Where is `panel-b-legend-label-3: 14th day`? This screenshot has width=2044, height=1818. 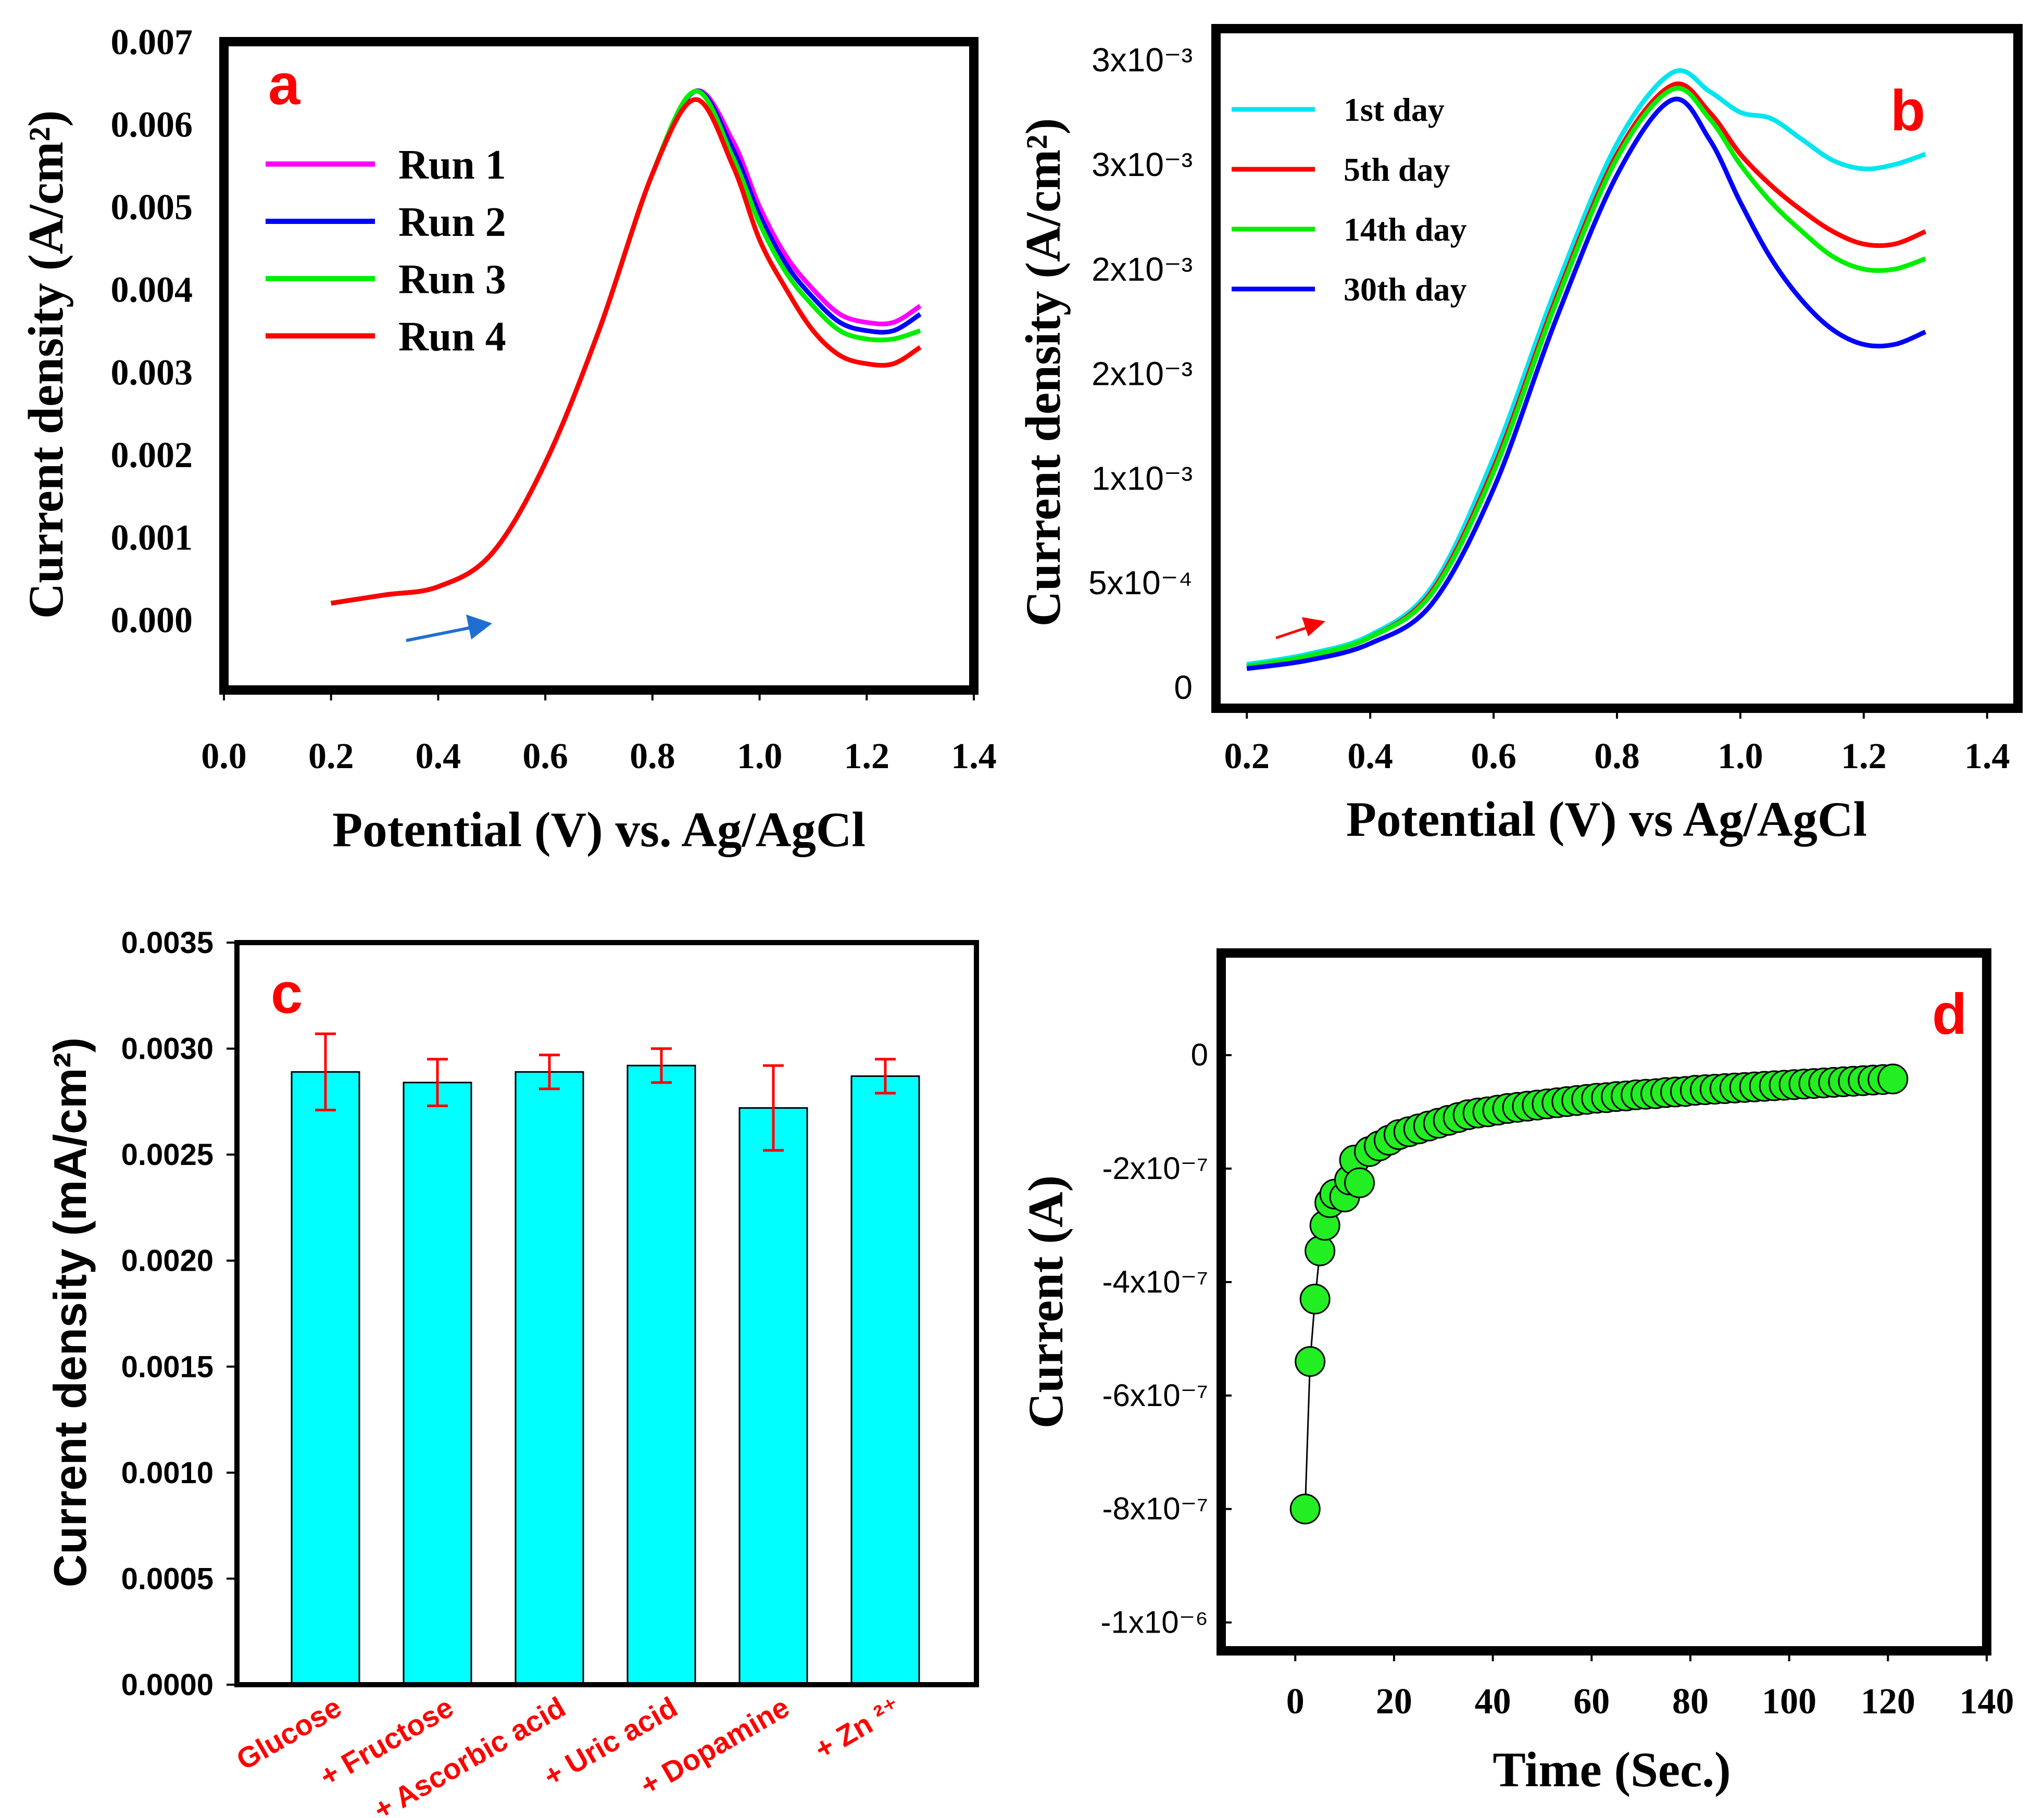 panel-b-legend-label-3: 14th day is located at coordinates (1405, 230).